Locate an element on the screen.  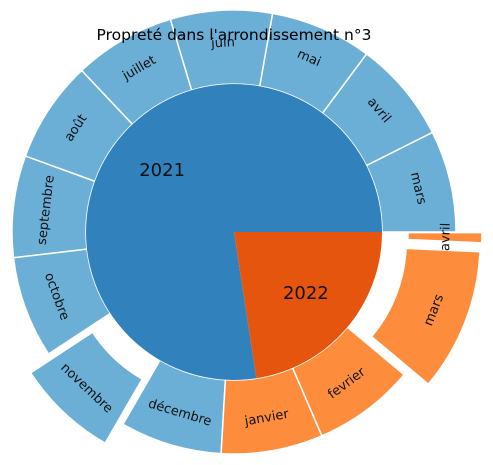
chart-title: Propreté dans l'arrondissement n°3 is located at coordinates (234, 35).